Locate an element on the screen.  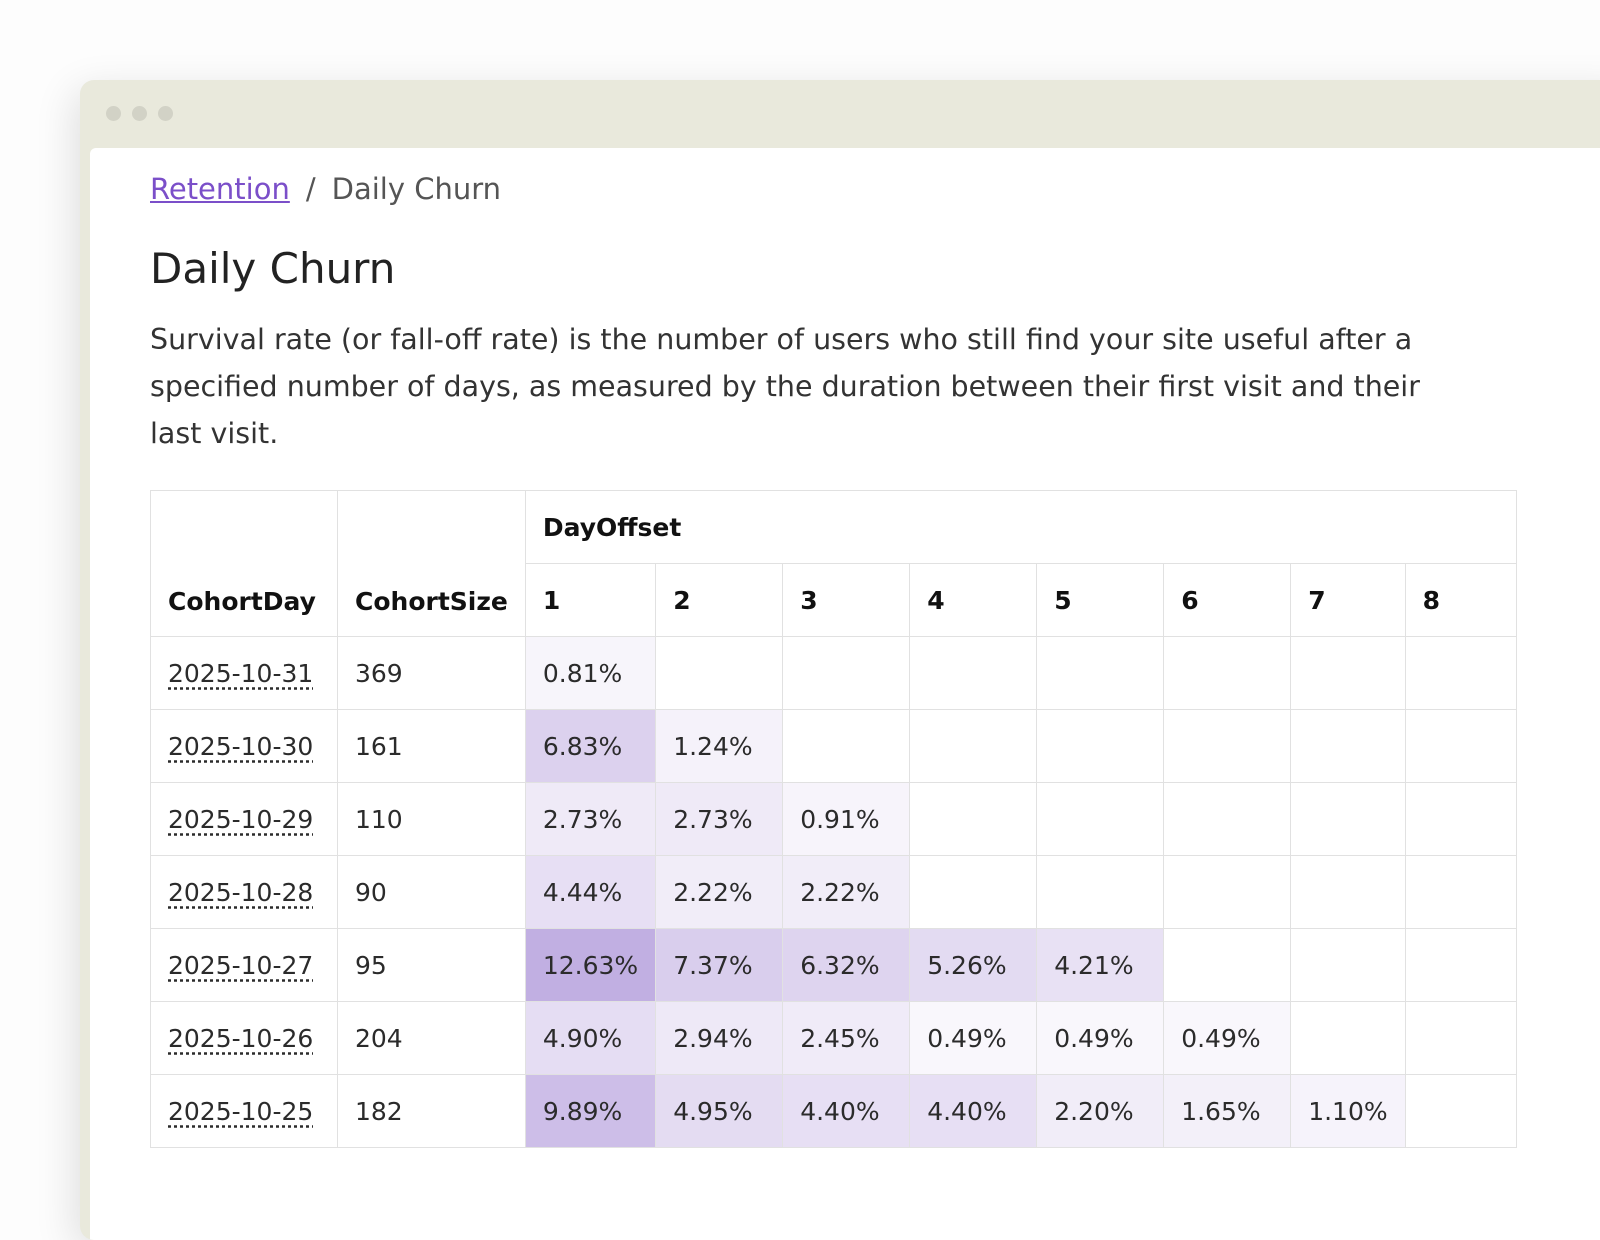
cell: 2025-10-30 is located at coordinates (244, 746).